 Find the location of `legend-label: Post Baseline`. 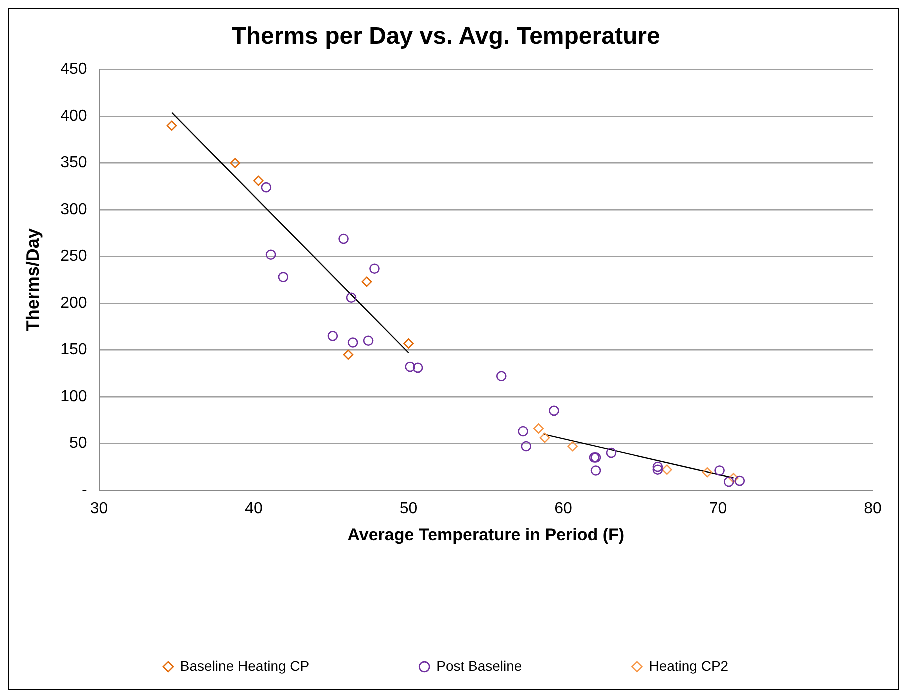

legend-label: Post Baseline is located at coordinates (479, 666).